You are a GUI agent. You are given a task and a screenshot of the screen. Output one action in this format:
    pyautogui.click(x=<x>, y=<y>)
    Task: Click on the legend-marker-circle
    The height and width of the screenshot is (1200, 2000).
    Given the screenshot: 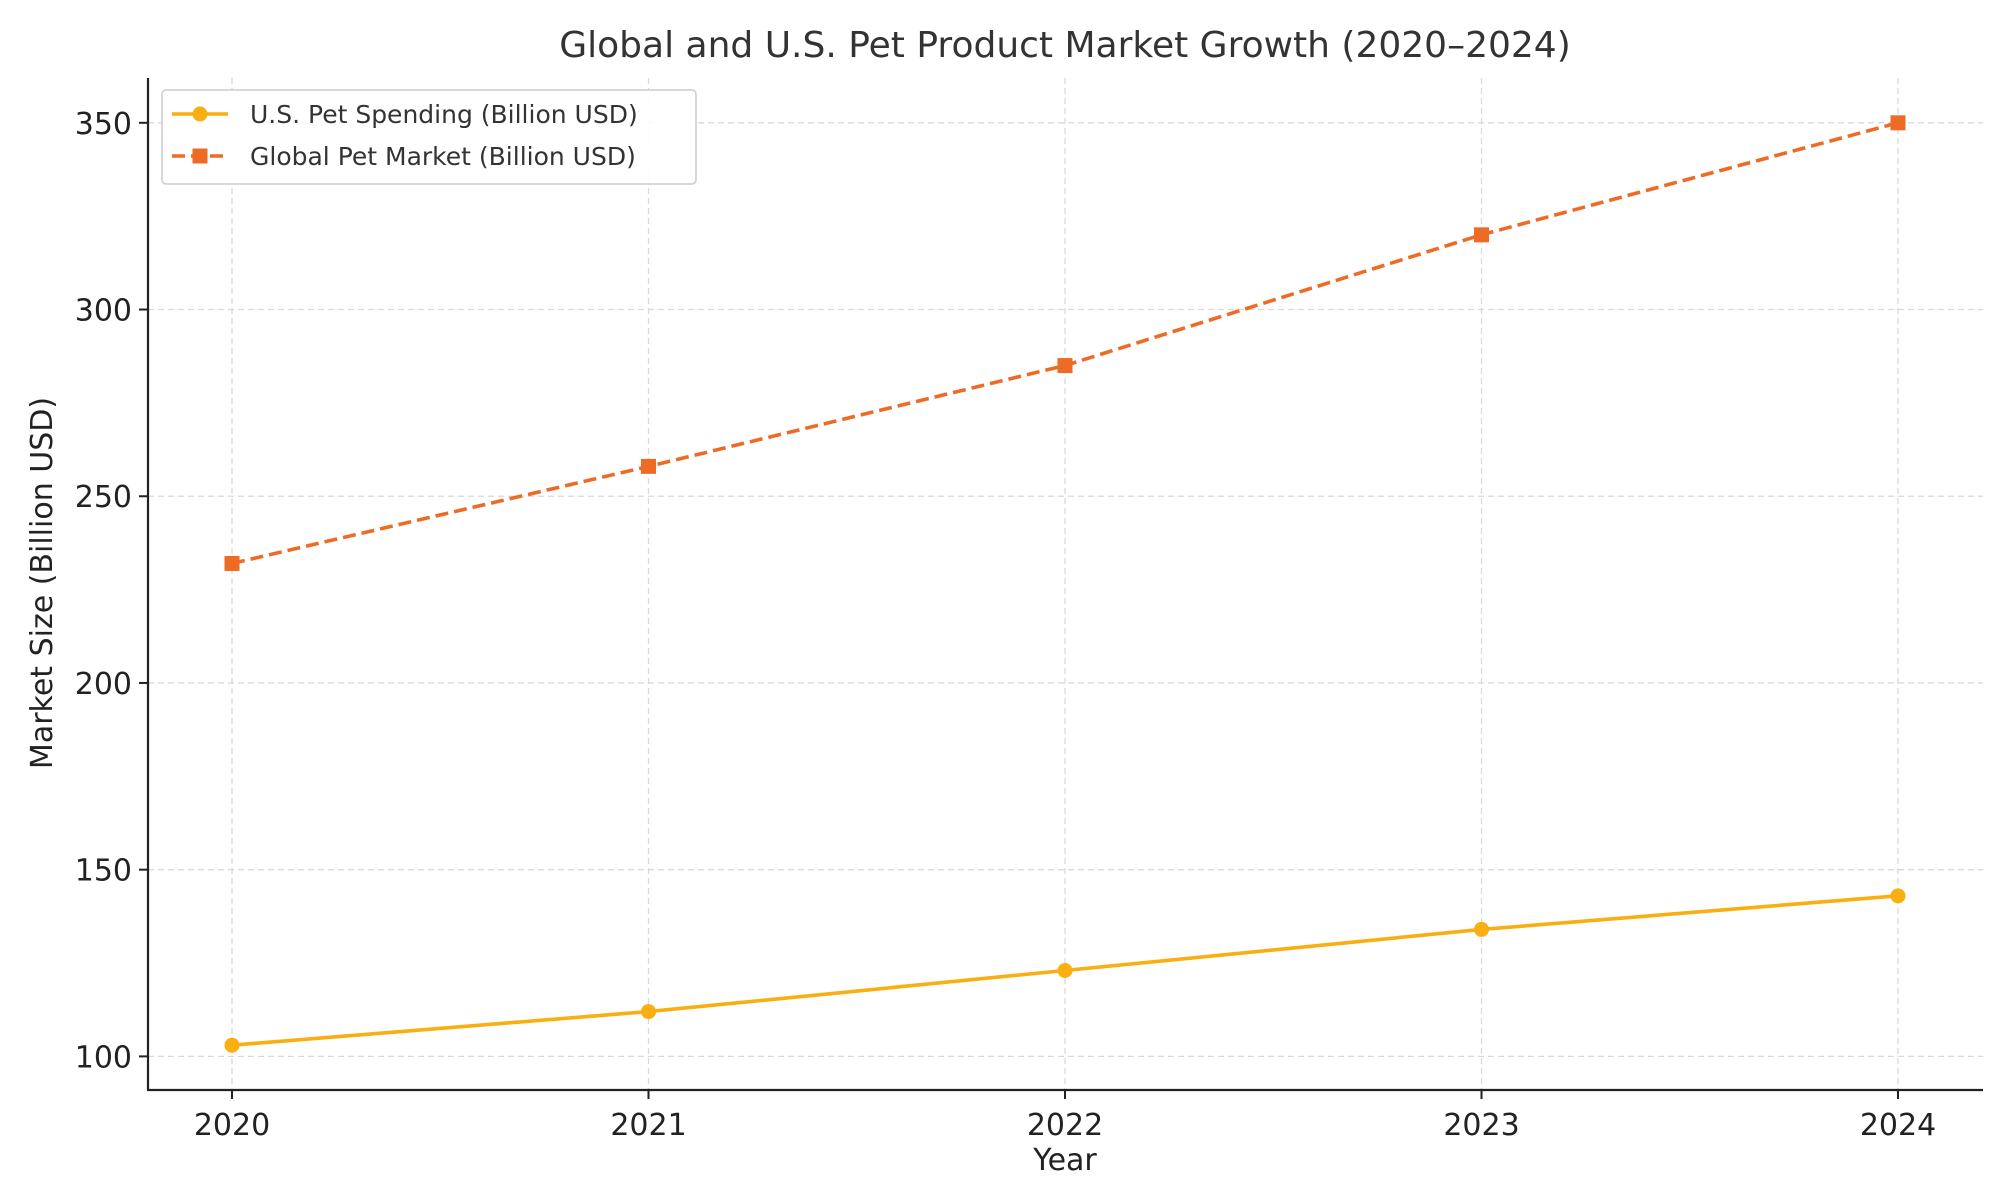 What is the action you would take?
    pyautogui.click(x=200, y=114)
    